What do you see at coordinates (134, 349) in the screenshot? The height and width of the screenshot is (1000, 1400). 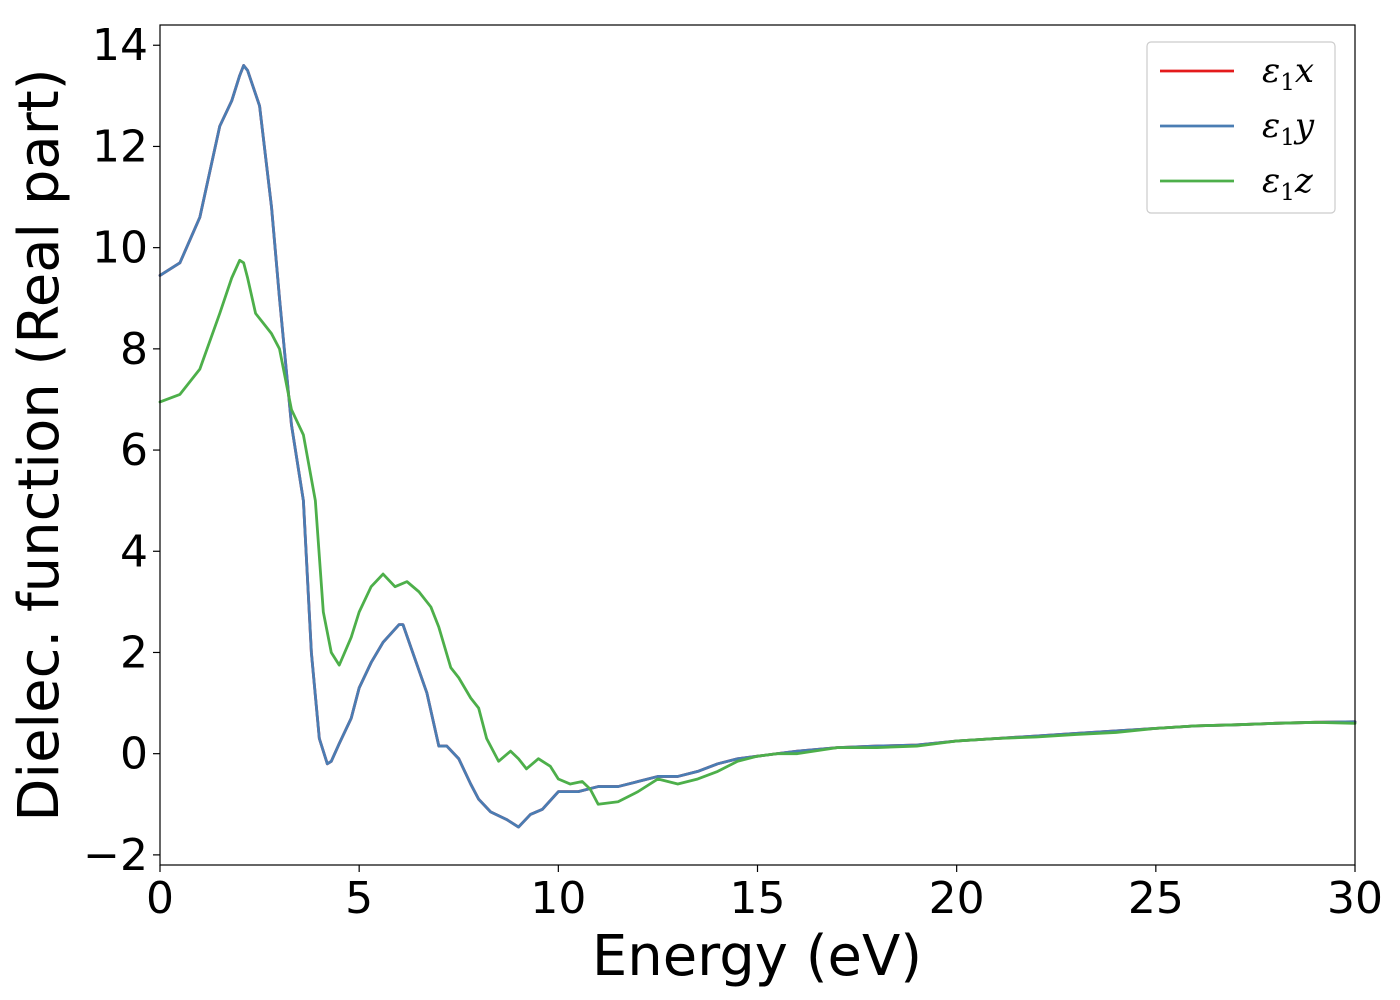 I see `y-tick-label: 8` at bounding box center [134, 349].